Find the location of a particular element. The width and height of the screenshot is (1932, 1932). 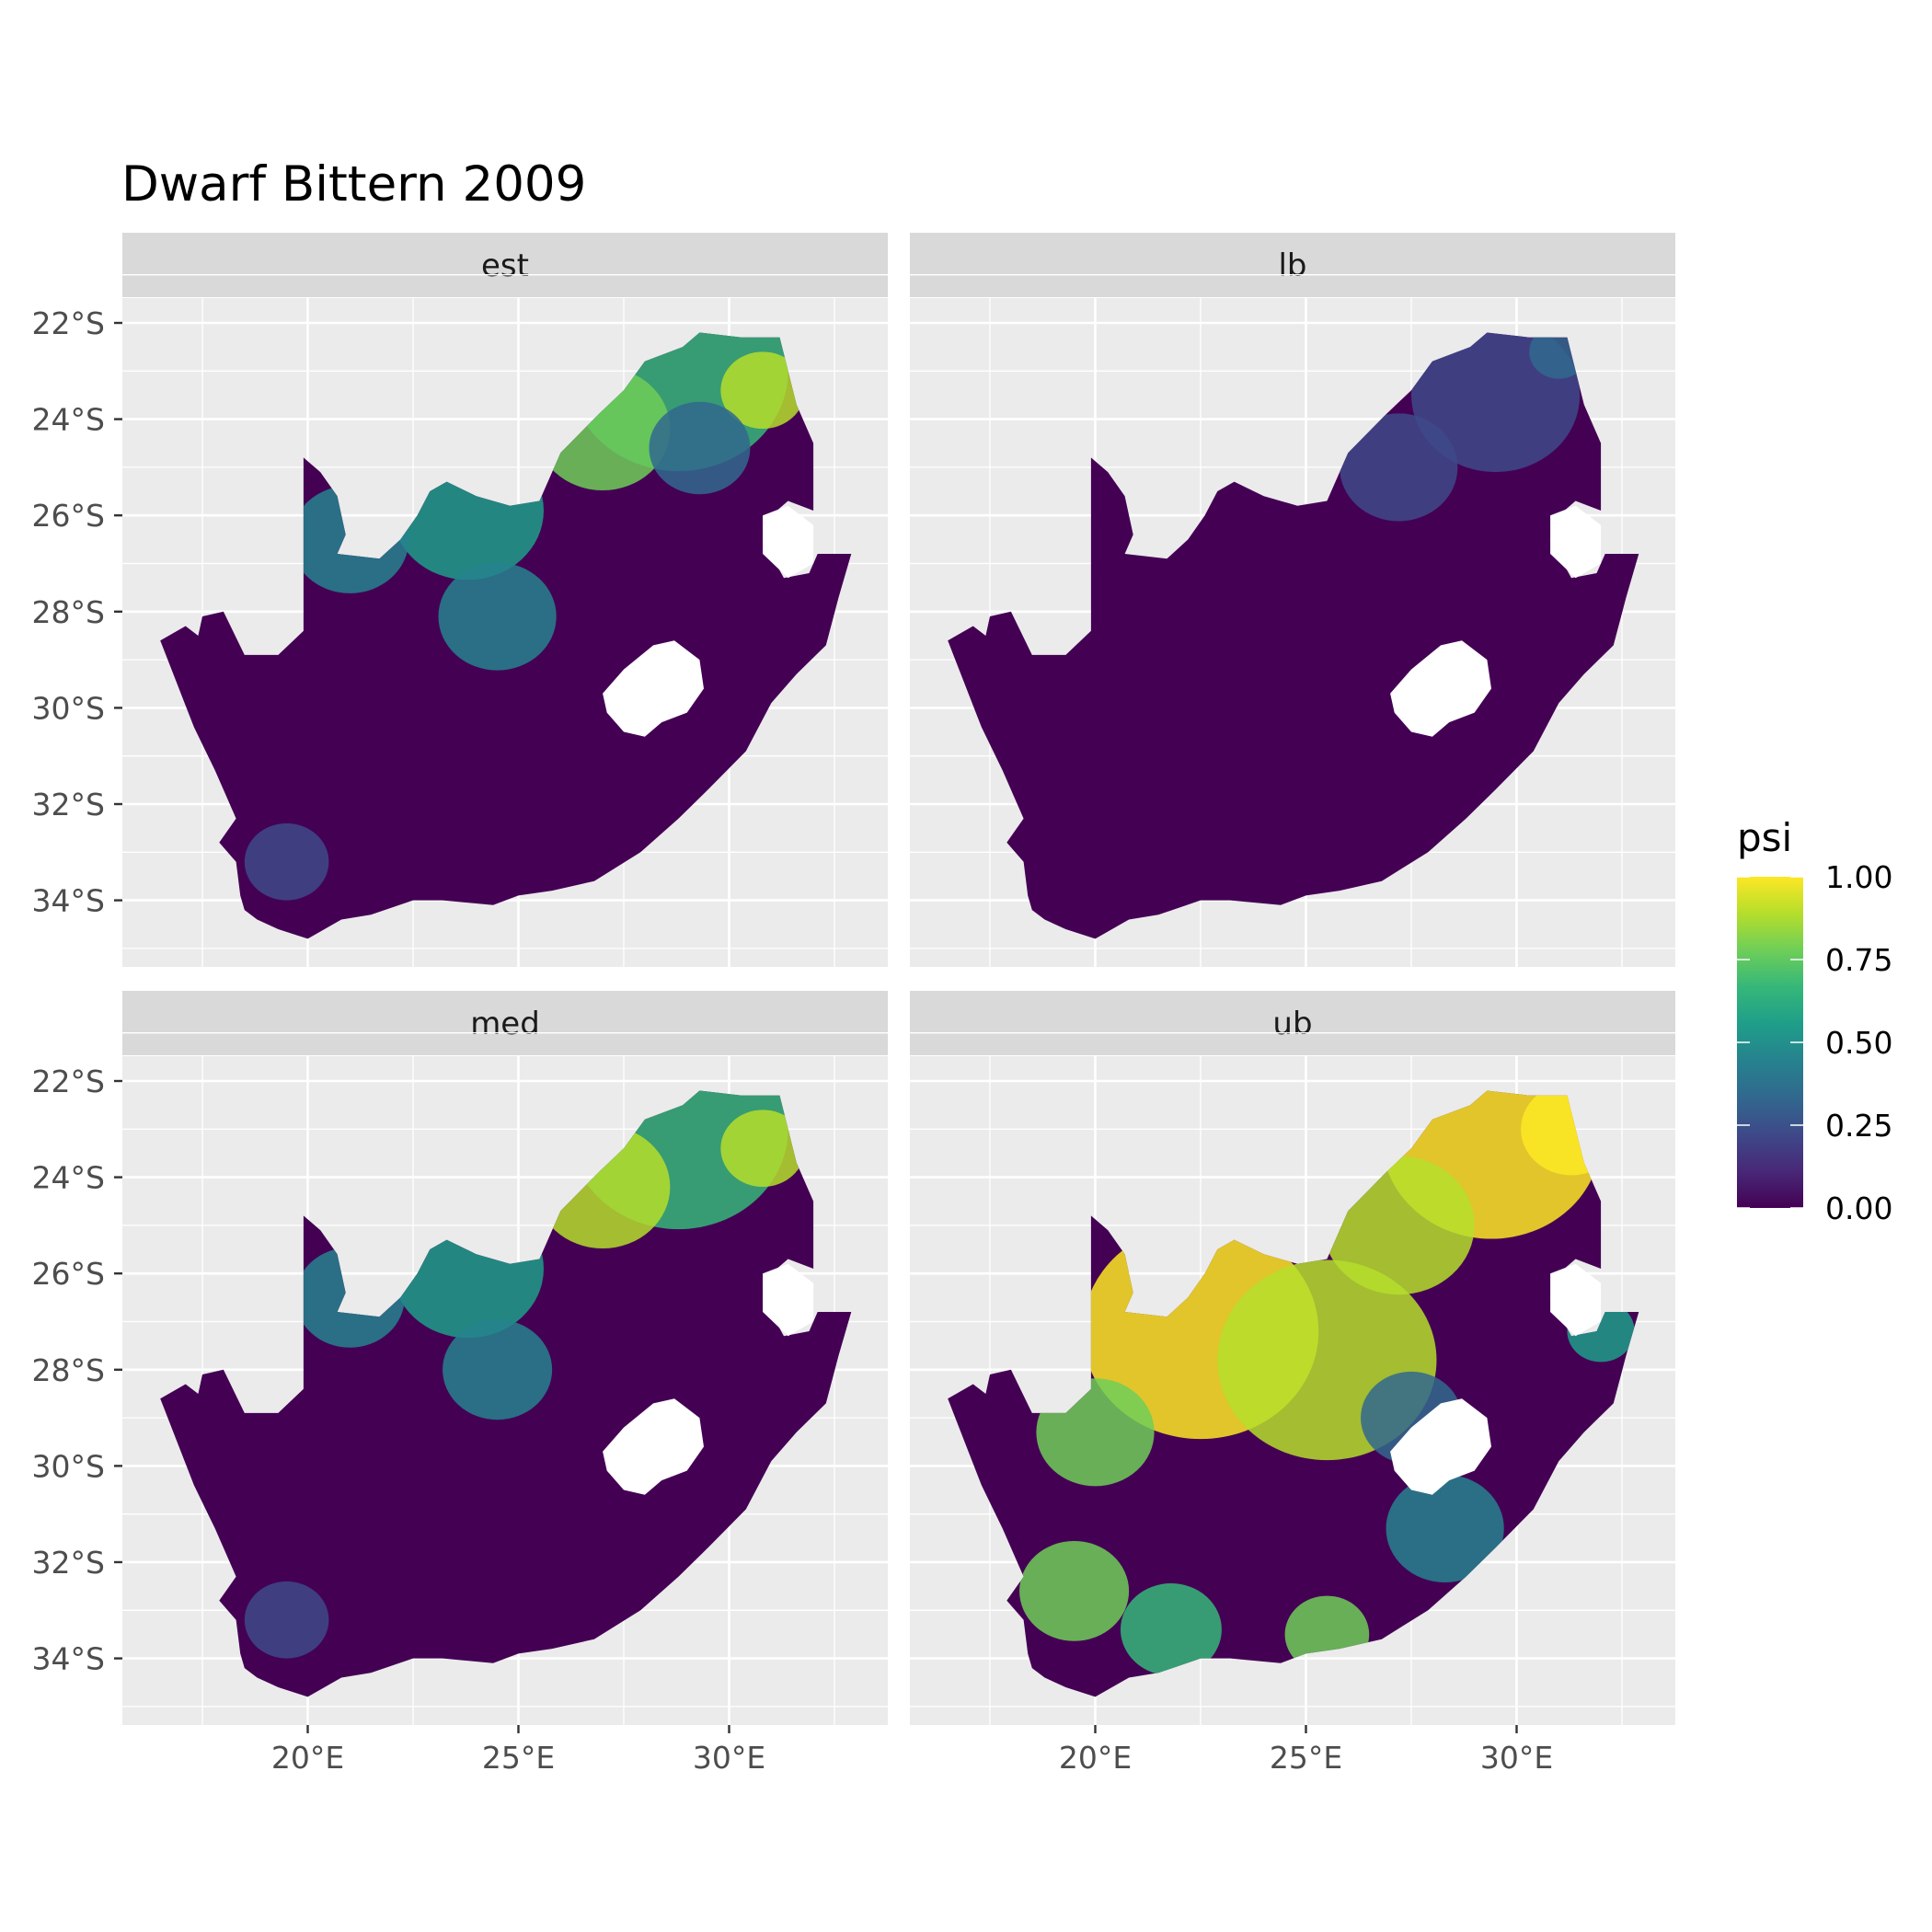

legend: psi 1.00 0.75 0.50 0.25 0.00 is located at coordinates (1814, 1020).